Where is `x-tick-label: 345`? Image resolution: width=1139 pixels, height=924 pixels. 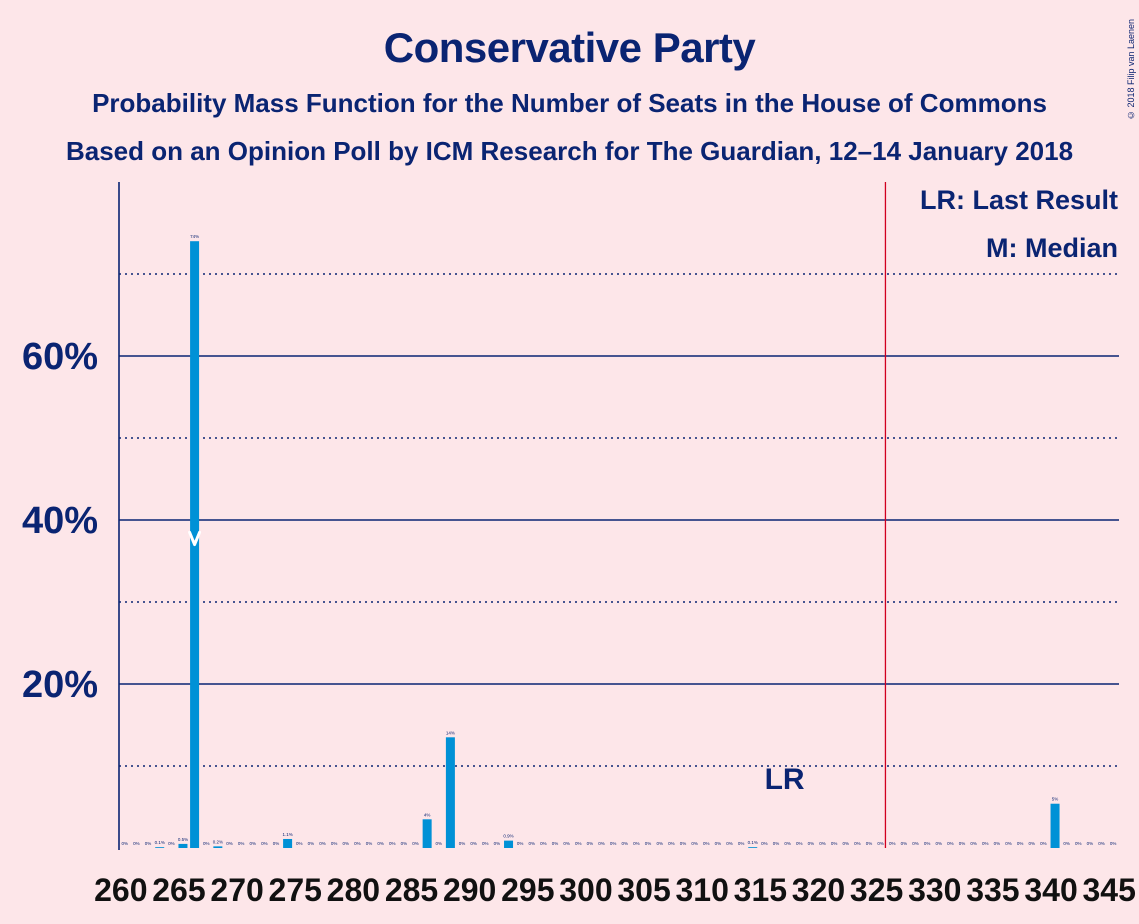 x-tick-label: 345 is located at coordinates (1108, 890).